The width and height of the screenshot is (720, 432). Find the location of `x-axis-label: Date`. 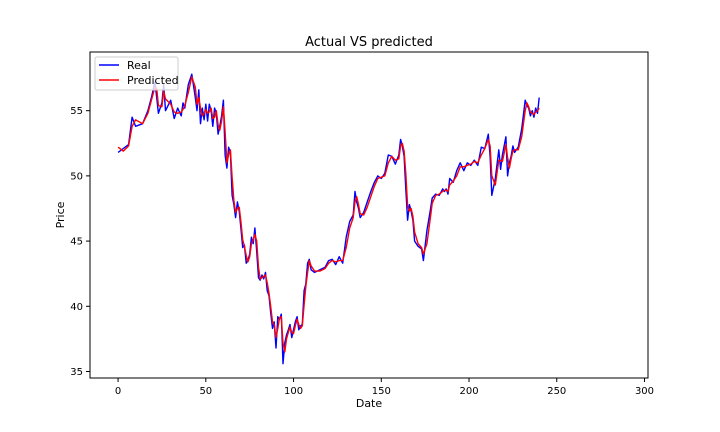

x-axis-label: Date is located at coordinates (369, 403).